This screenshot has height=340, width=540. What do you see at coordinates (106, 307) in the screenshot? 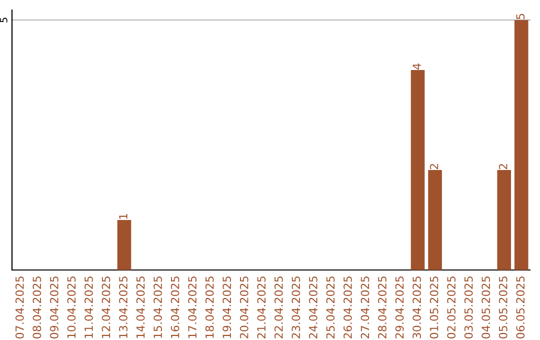
I see `x-tick-label: 12.04.2025` at bounding box center [106, 307].